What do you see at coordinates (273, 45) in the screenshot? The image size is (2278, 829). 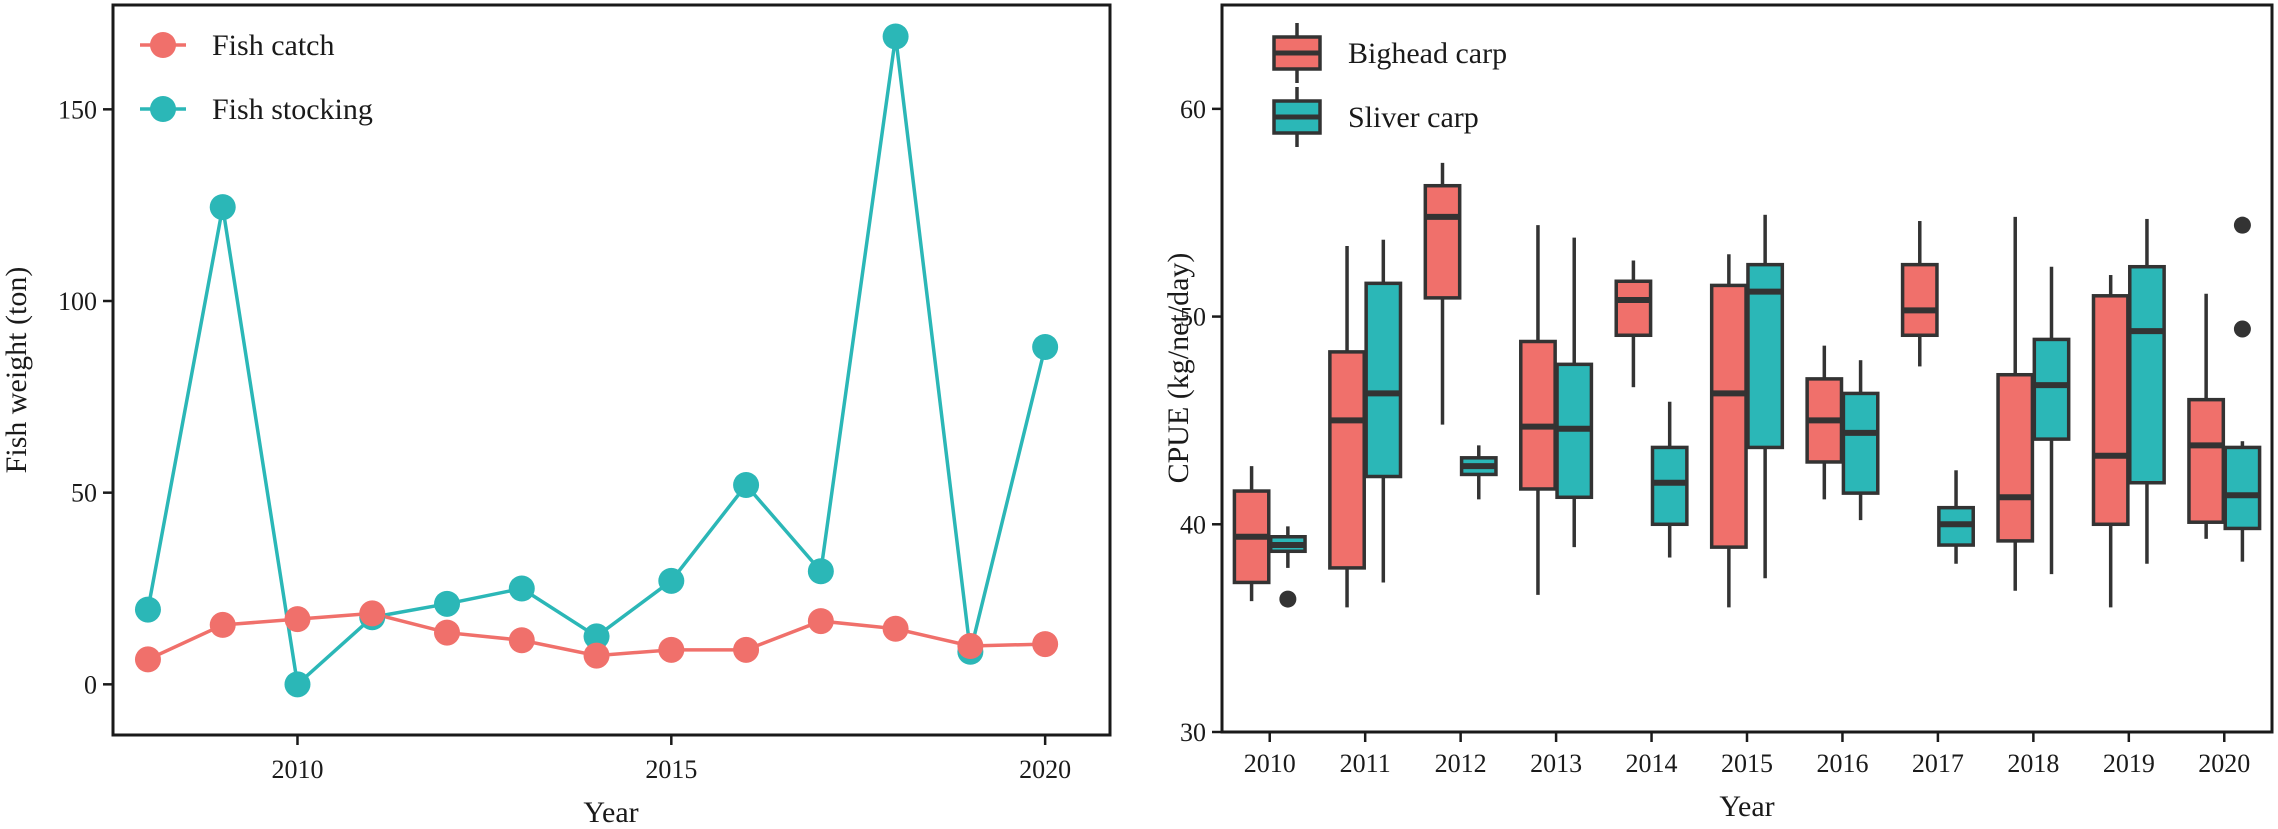 I see `legend-label-fish-catch: Fish catch` at bounding box center [273, 45].